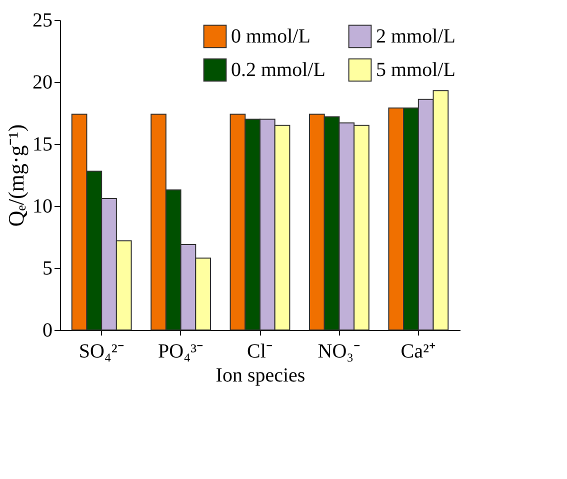 Image resolution: width=567 pixels, height=479 pixels. I want to click on legend-label: 0 mmol/L, so click(270, 36).